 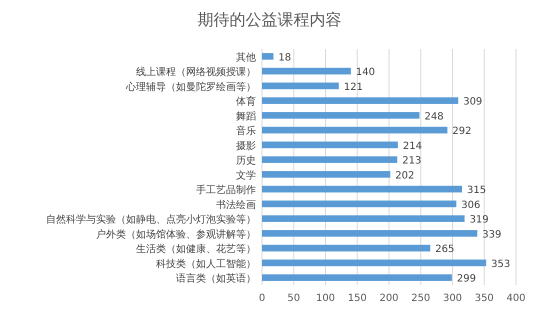 I want to click on y-tick-label: 线上课程（网络视频授课）, so click(x=196, y=72).